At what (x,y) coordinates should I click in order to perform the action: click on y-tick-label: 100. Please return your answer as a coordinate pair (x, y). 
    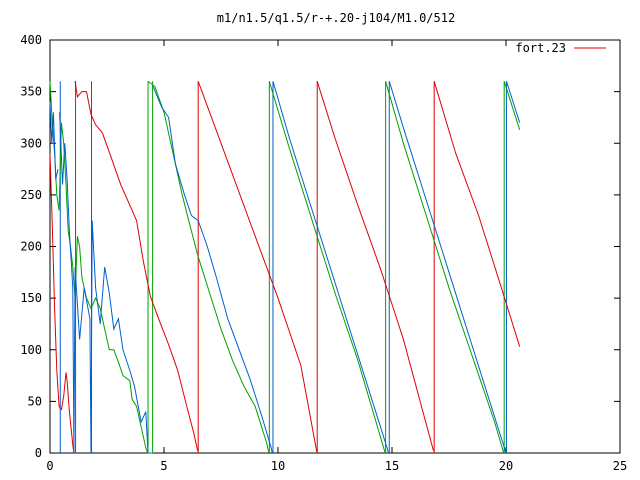
    Looking at the image, I should click on (31, 350).